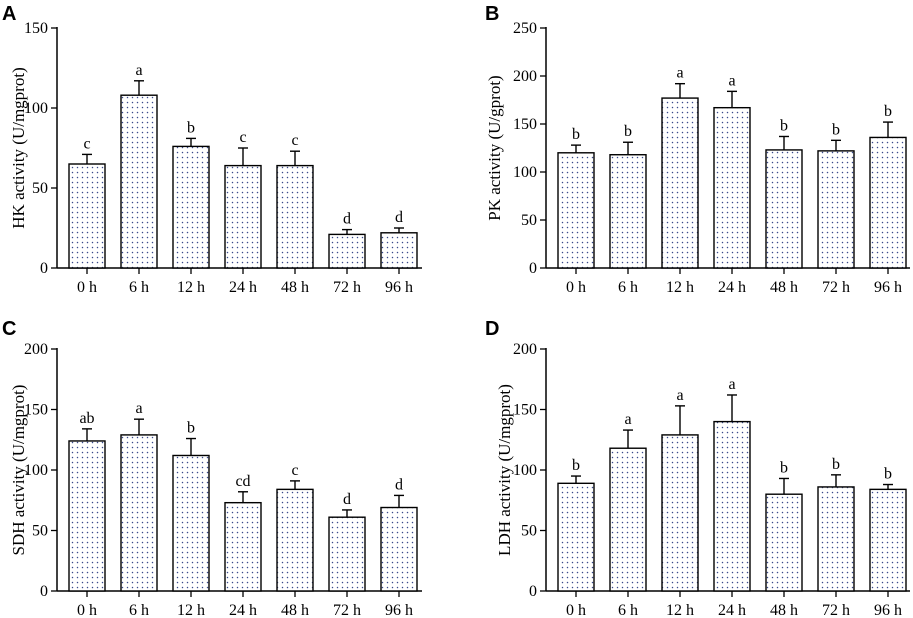 Image resolution: width=913 pixels, height=618 pixels. Describe the element at coordinates (86, 418) in the screenshot. I see `significance-label: ab` at that location.